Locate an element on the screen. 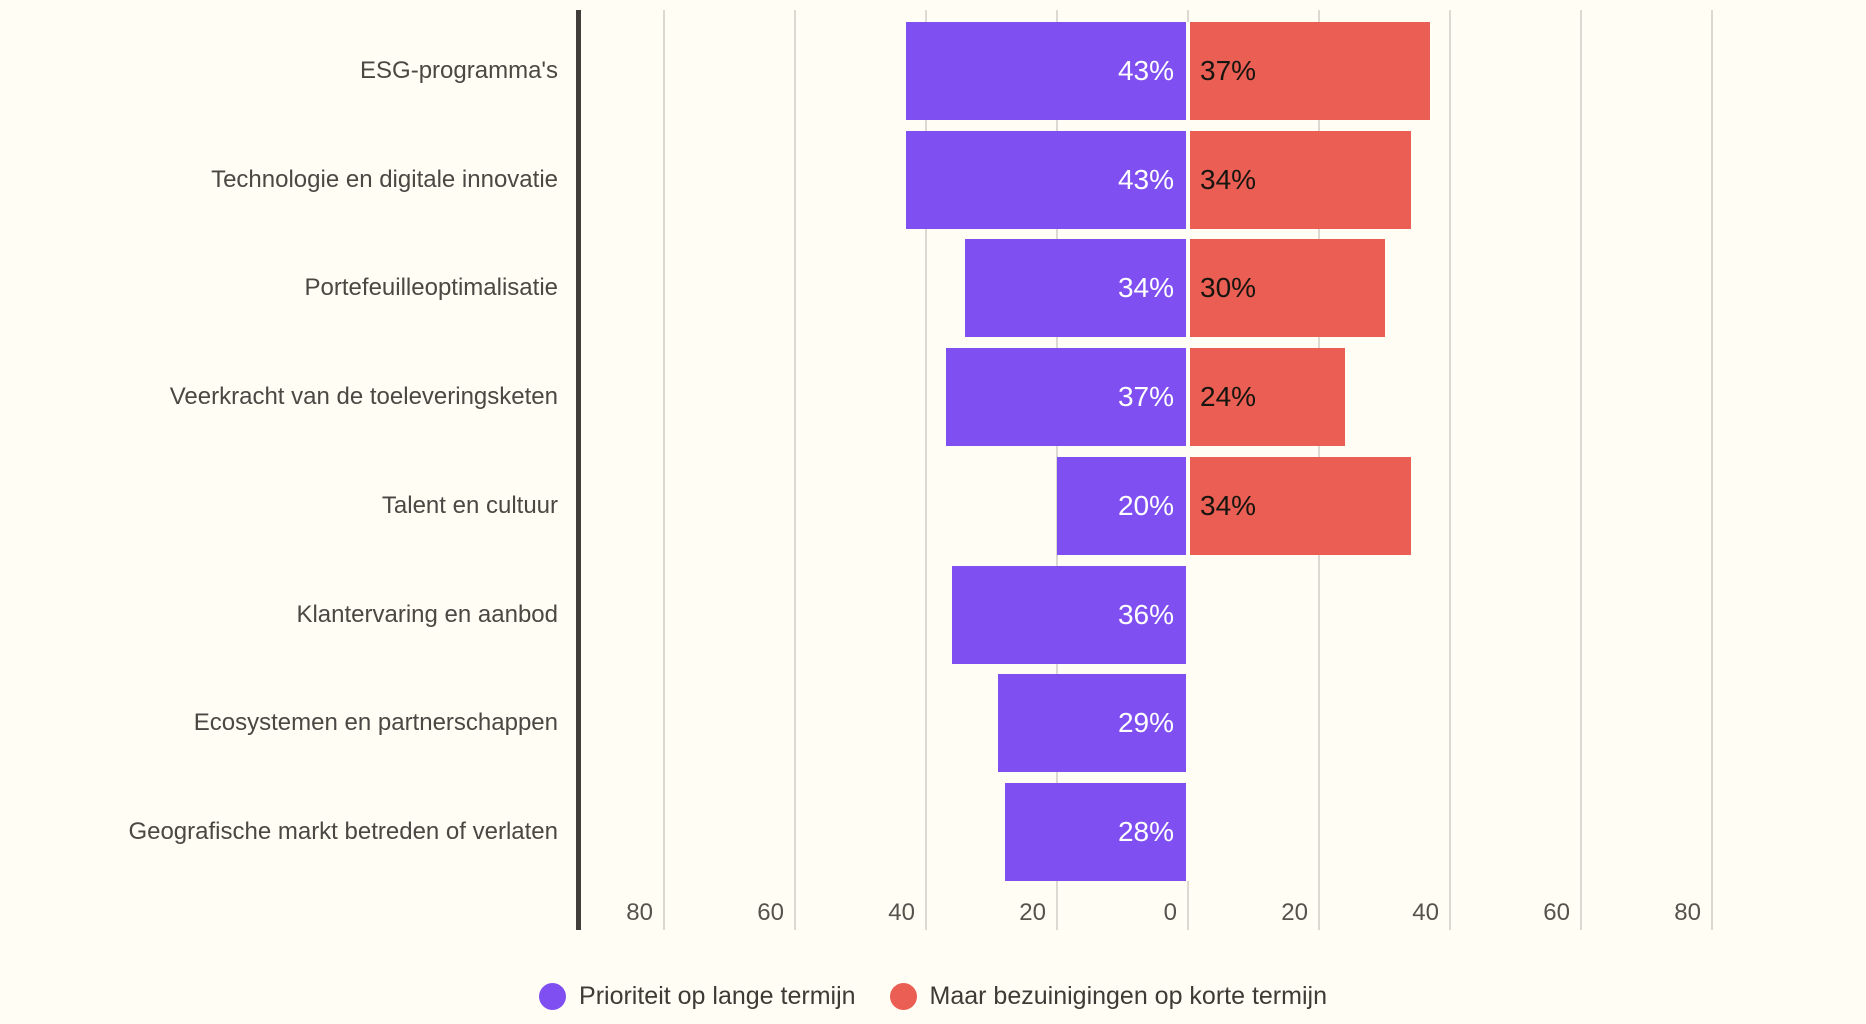 Image resolution: width=1866 pixels, height=1024 pixels. bar-value-label: 30% is located at coordinates (1228, 288).